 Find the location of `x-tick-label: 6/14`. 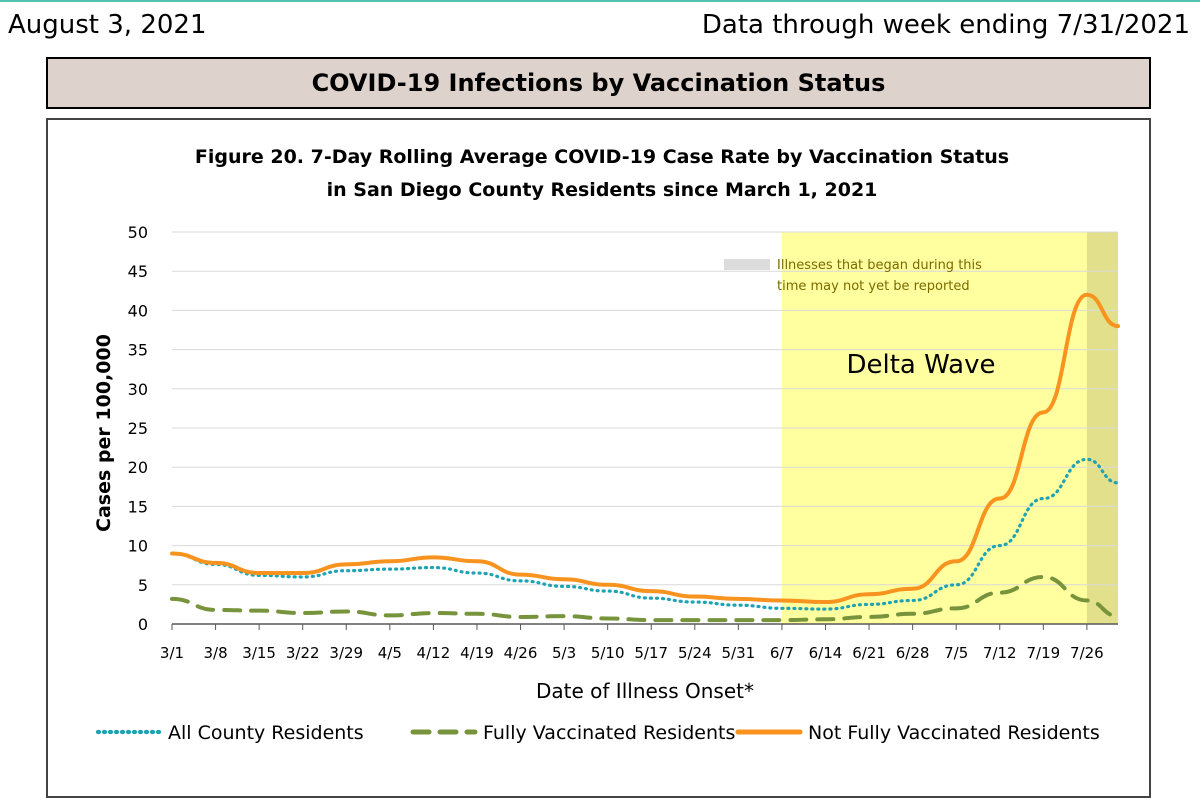

x-tick-label: 6/14 is located at coordinates (826, 653).